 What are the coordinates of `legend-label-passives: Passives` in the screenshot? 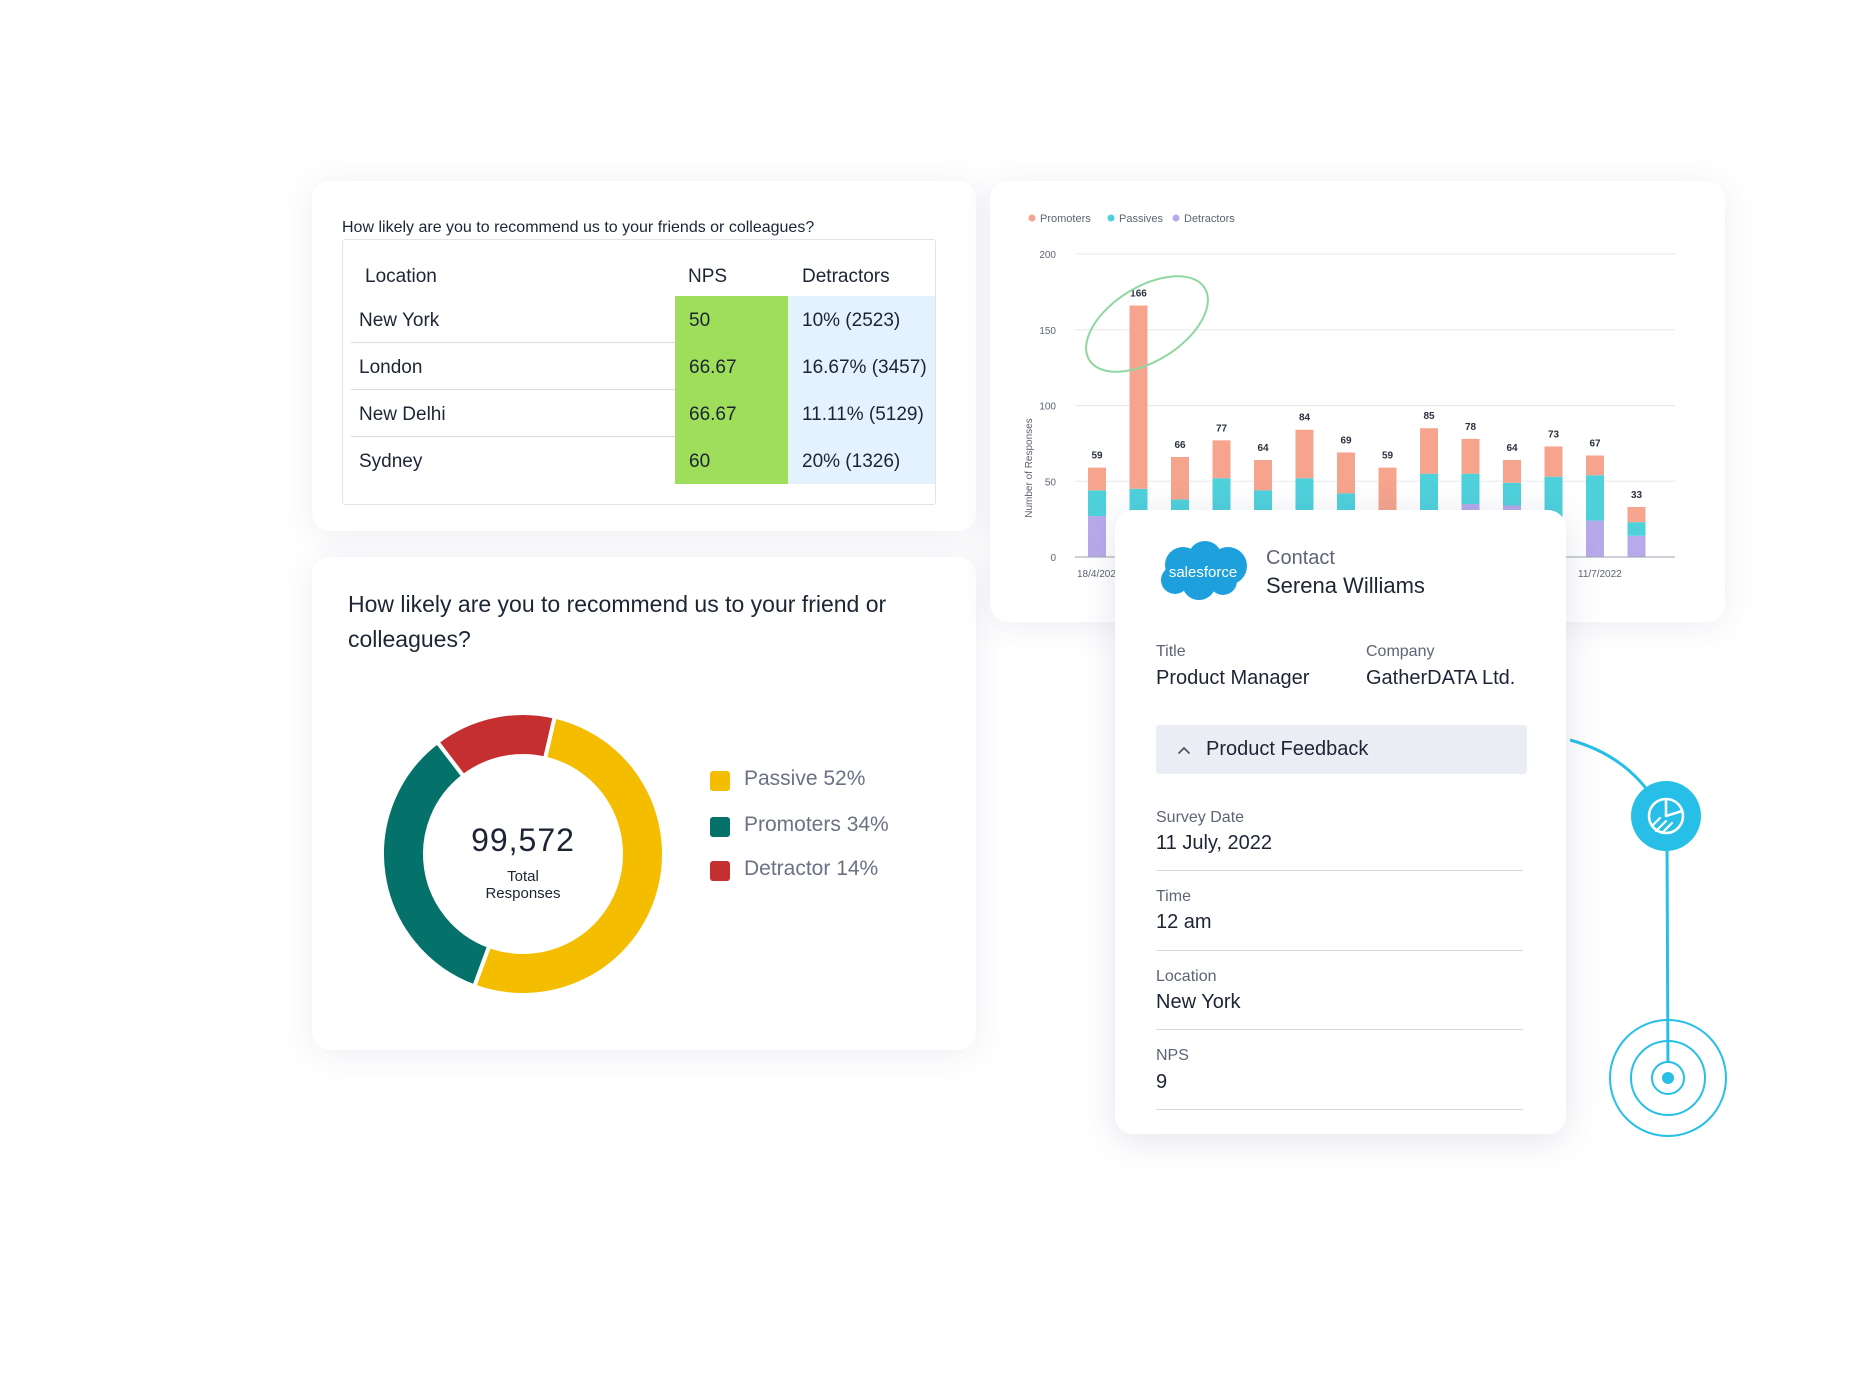 It's located at (1141, 219).